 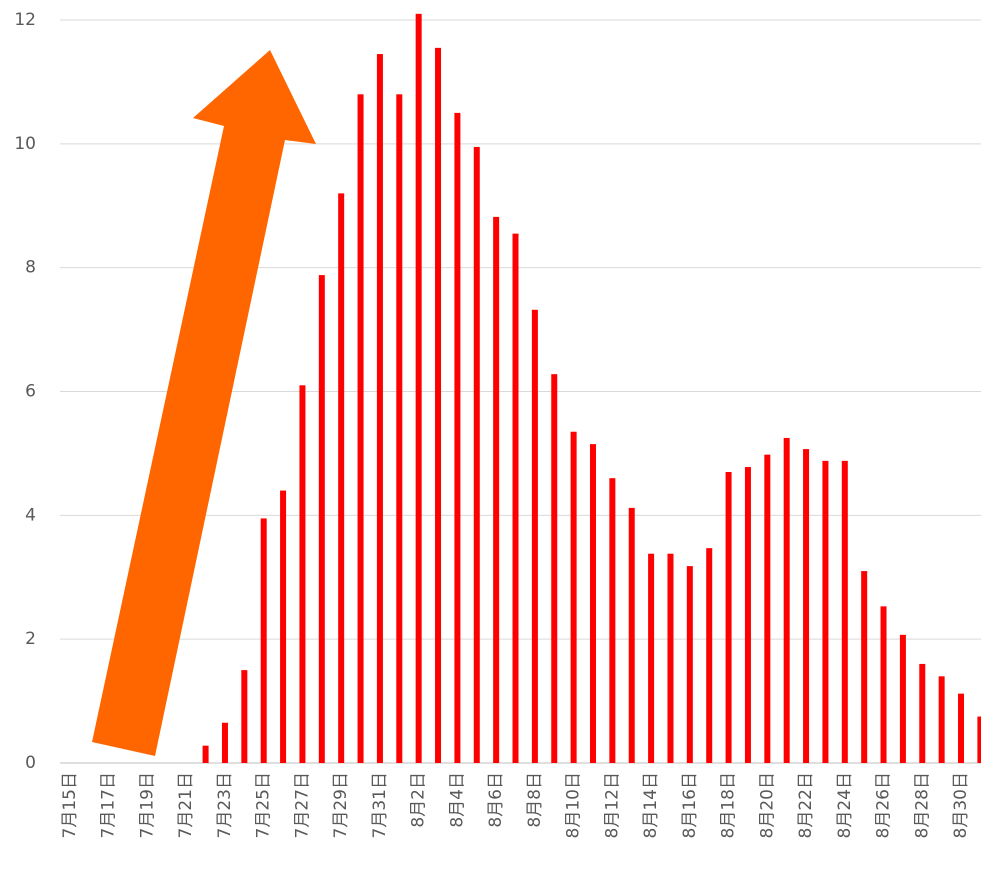 I want to click on y-tick-label: 4, so click(x=30, y=515).